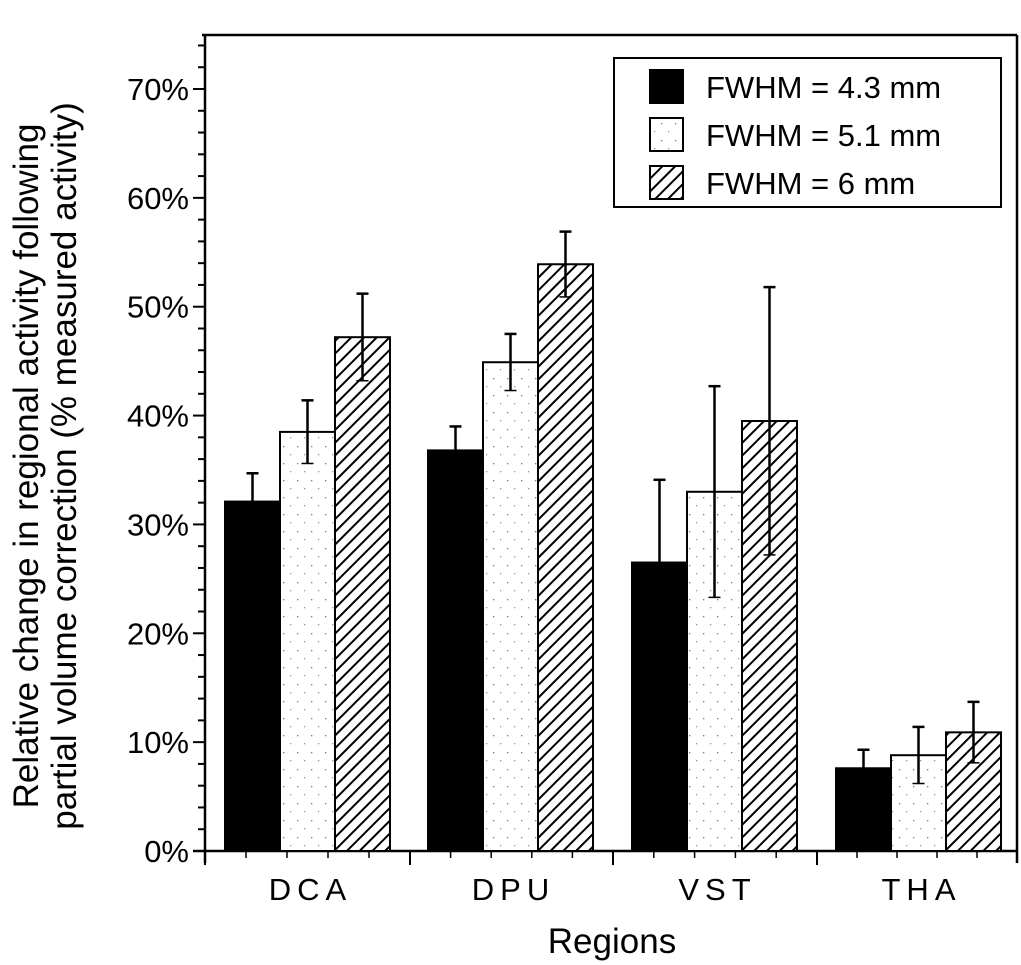 The width and height of the screenshot is (1021, 965). Describe the element at coordinates (158, 198) in the screenshot. I see `y-tick-label: 60%` at that location.